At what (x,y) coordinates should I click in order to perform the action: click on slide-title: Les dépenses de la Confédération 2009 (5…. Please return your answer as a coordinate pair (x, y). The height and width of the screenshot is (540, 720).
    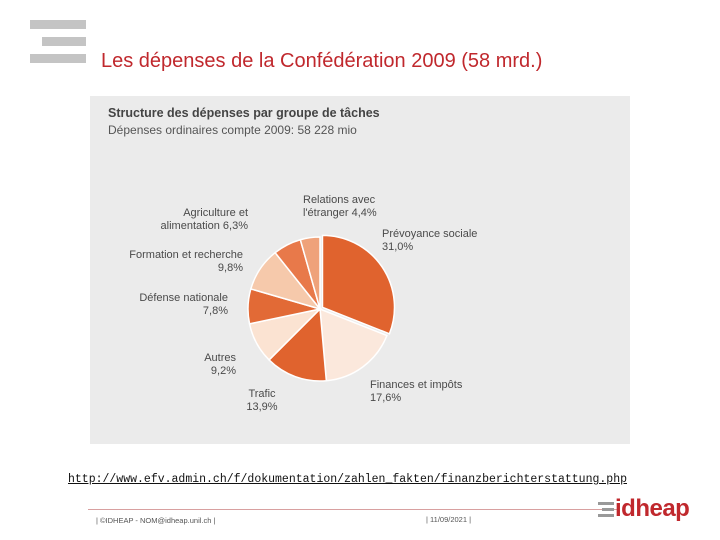
    Looking at the image, I should click on (322, 61).